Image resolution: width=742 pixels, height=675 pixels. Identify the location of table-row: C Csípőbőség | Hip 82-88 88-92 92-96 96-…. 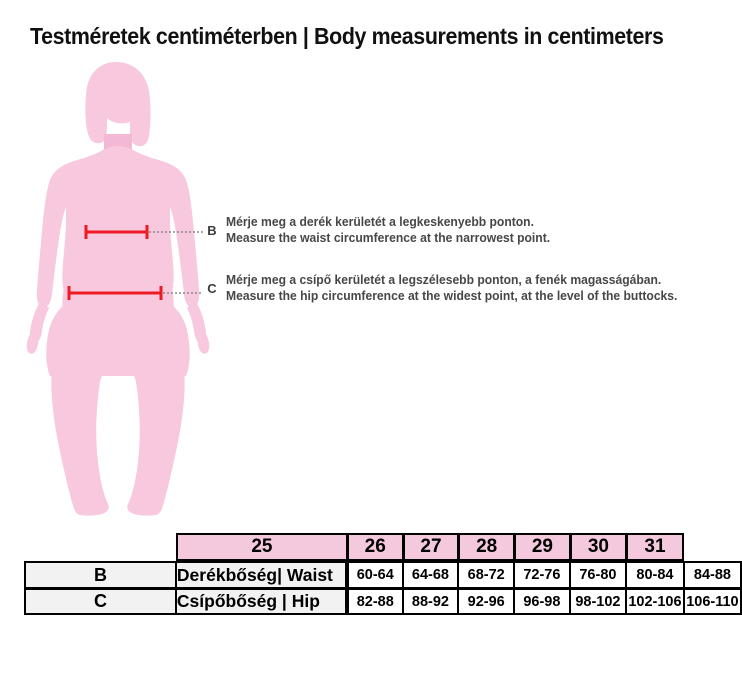
(383, 601).